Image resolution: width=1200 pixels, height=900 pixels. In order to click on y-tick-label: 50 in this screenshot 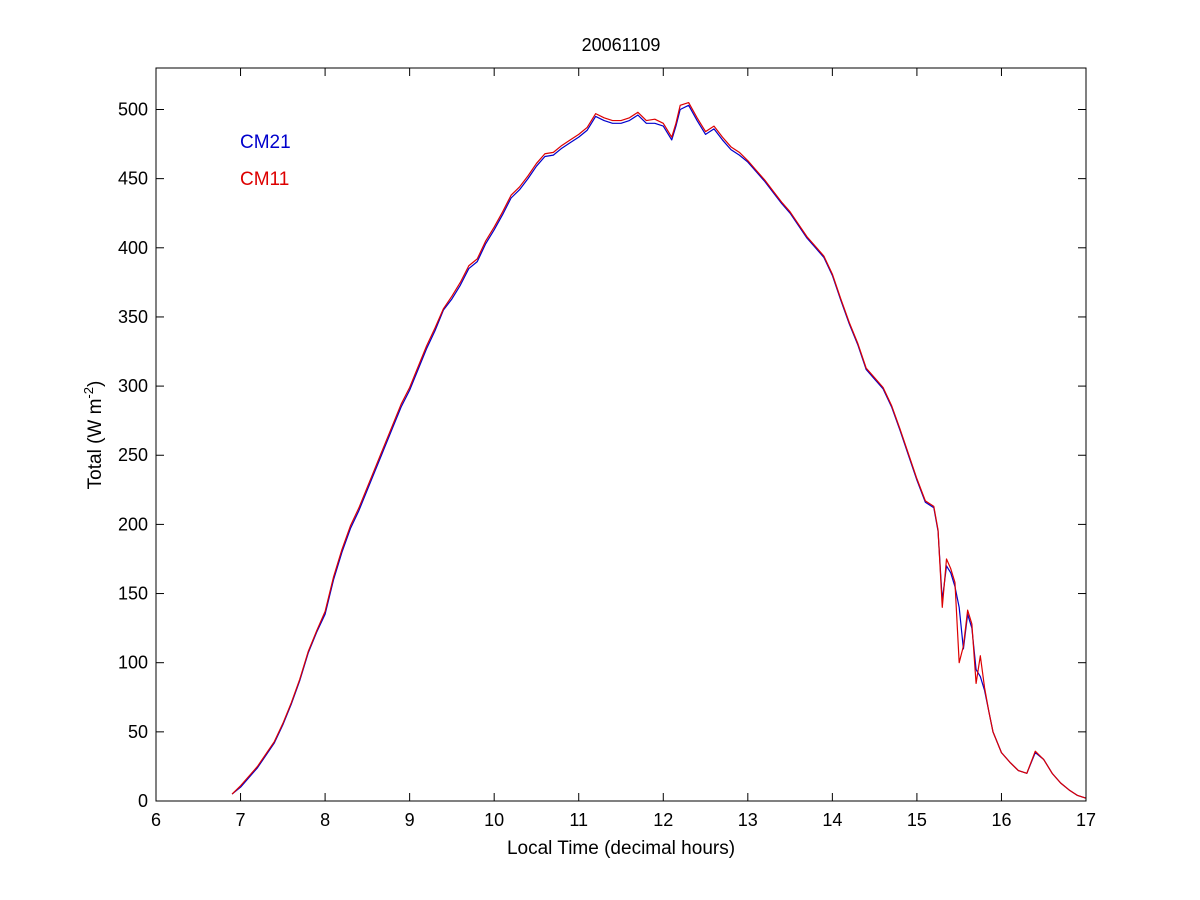, I will do `click(138, 732)`.